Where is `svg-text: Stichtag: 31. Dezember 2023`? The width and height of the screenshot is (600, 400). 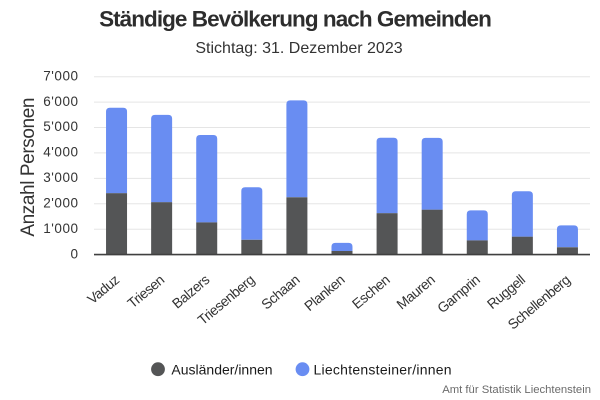 svg-text: Stichtag: 31. Dezember 2023 is located at coordinates (298, 48).